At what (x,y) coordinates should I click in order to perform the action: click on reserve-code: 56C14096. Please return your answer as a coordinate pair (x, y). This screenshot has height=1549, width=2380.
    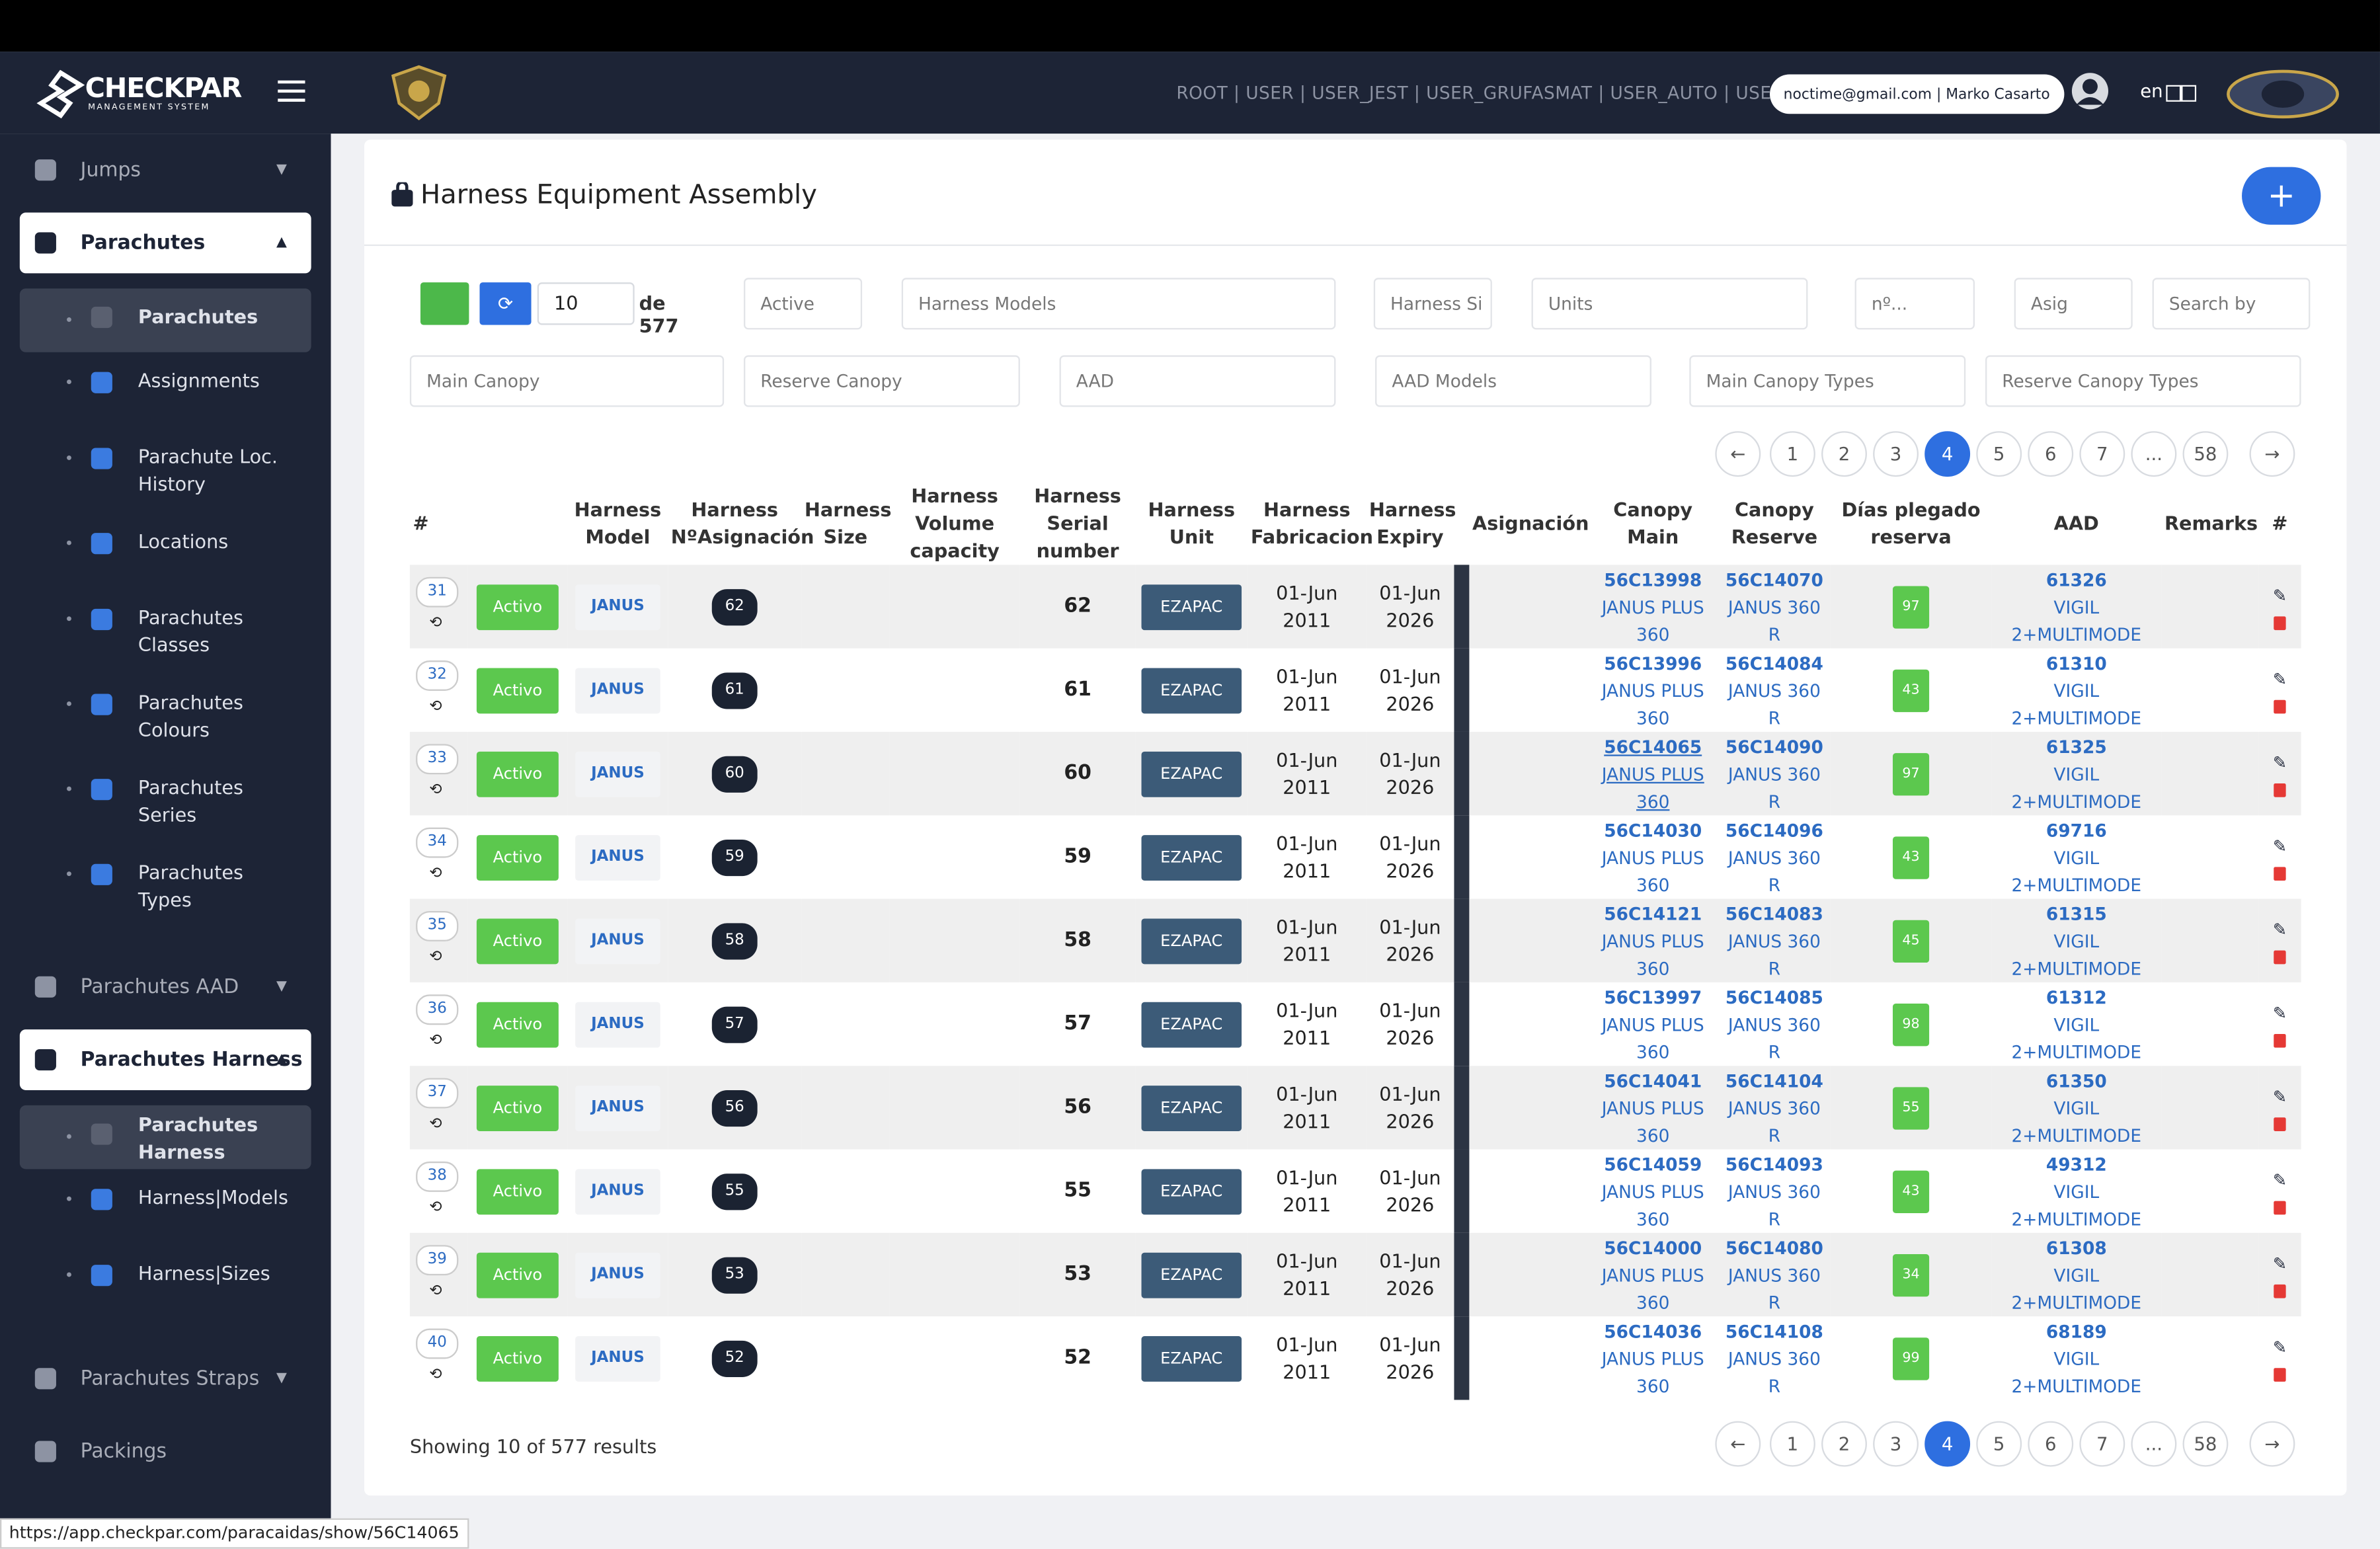
    Looking at the image, I should click on (1774, 830).